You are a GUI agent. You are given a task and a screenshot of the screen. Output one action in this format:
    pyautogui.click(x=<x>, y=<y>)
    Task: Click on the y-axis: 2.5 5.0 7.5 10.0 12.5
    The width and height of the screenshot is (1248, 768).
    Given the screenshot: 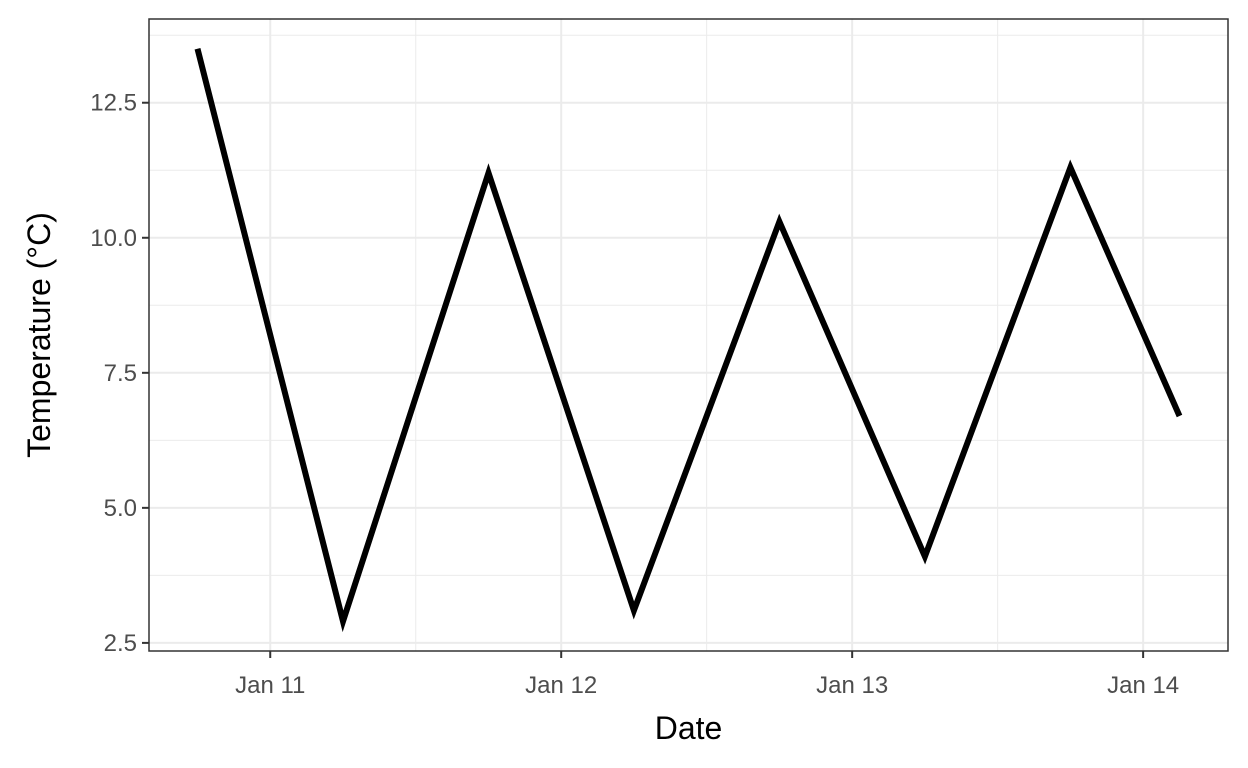 What is the action you would take?
    pyautogui.click(x=119, y=373)
    